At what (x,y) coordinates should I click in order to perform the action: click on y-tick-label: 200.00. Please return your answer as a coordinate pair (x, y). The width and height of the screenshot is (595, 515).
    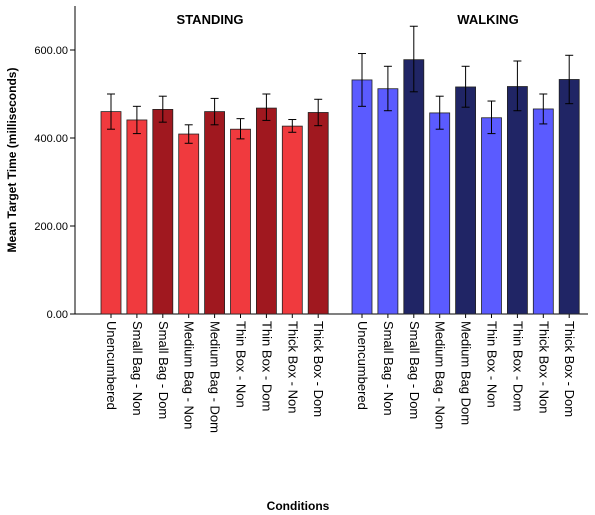
    Looking at the image, I should click on (51, 227).